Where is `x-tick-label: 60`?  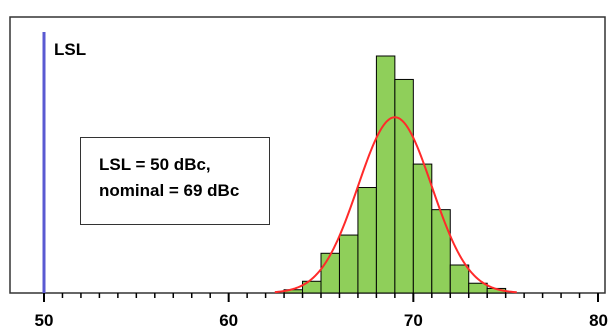 x-tick-label: 60 is located at coordinates (228, 320).